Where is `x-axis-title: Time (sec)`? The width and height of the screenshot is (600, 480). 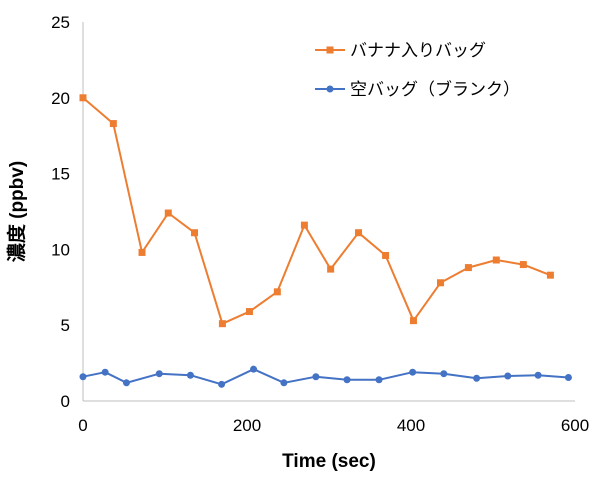 x-axis-title: Time (sec) is located at coordinates (329, 461).